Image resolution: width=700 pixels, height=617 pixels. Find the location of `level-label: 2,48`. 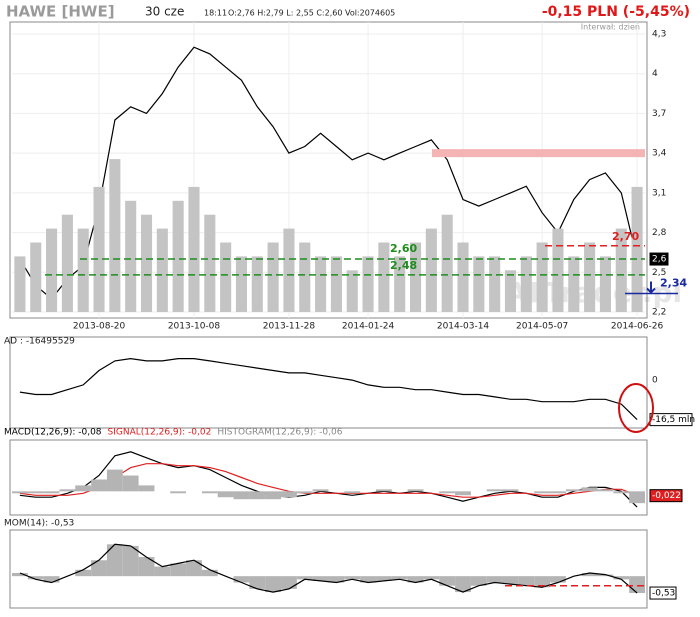

level-label: 2,48 is located at coordinates (403, 265).